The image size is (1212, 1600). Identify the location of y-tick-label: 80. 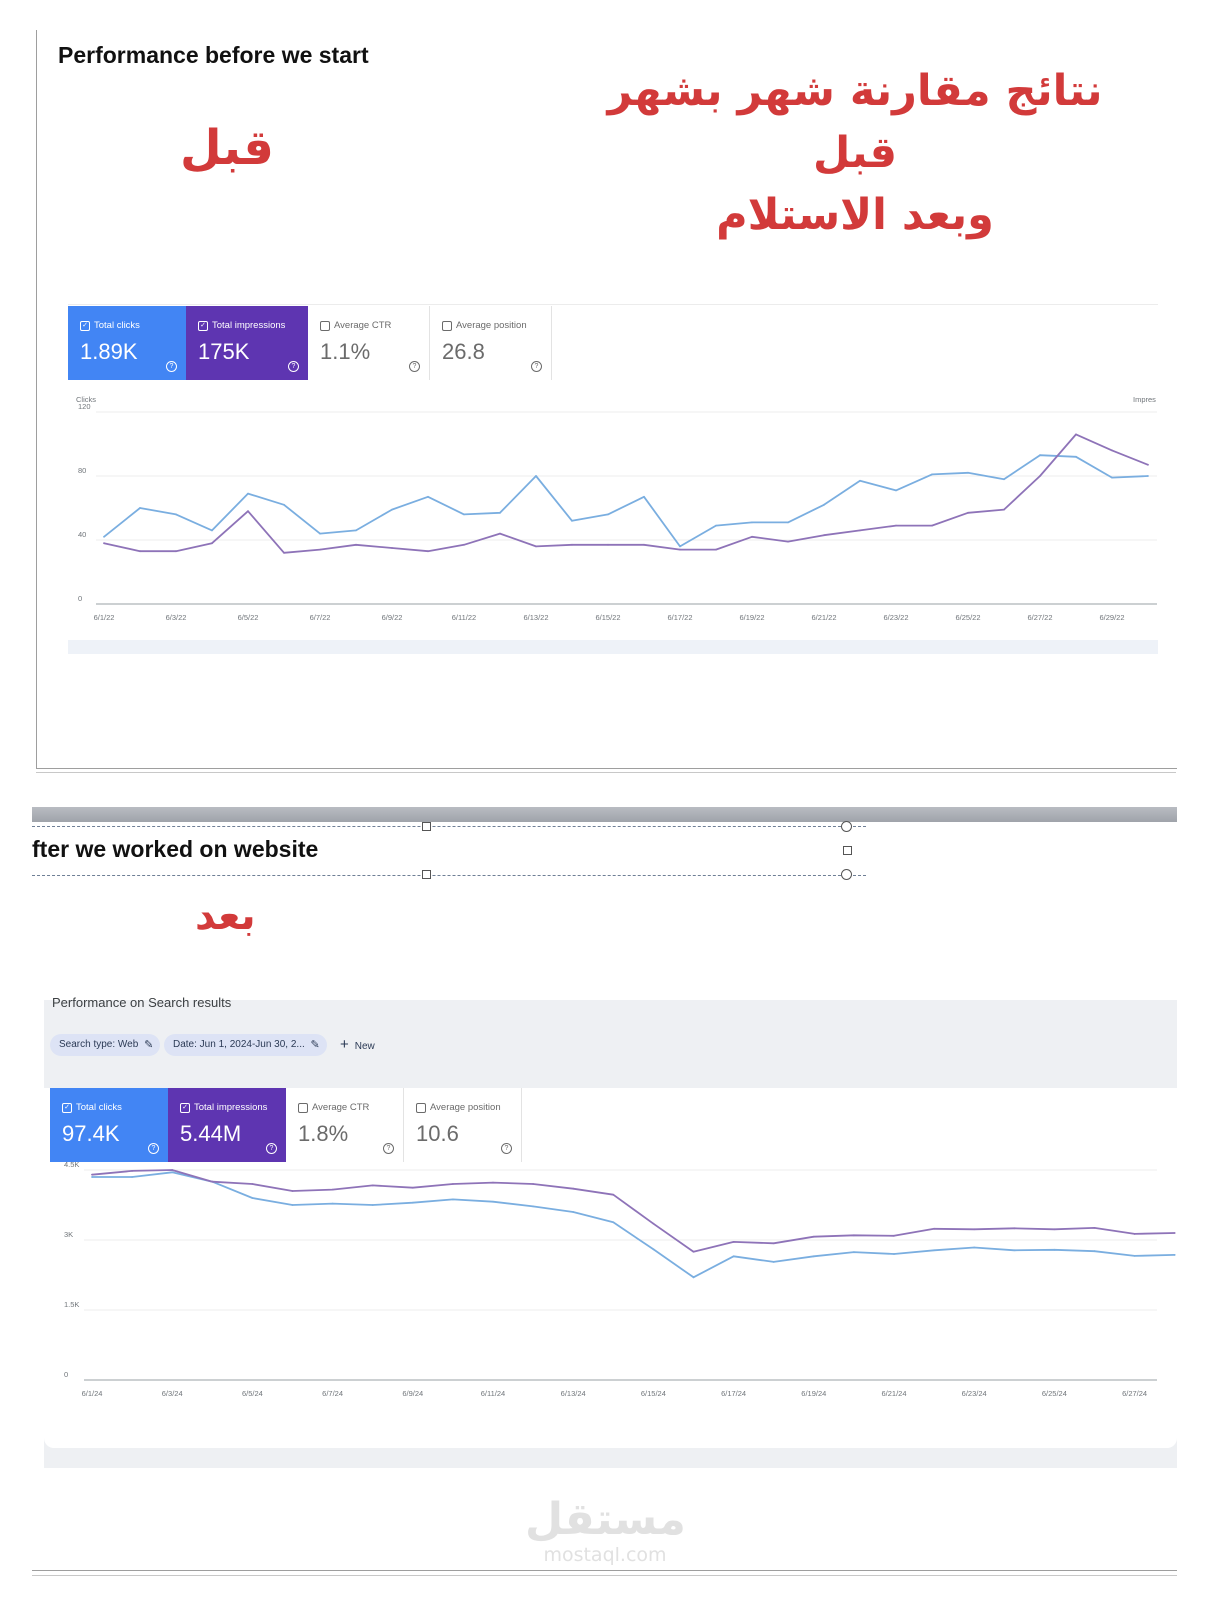
(82, 470).